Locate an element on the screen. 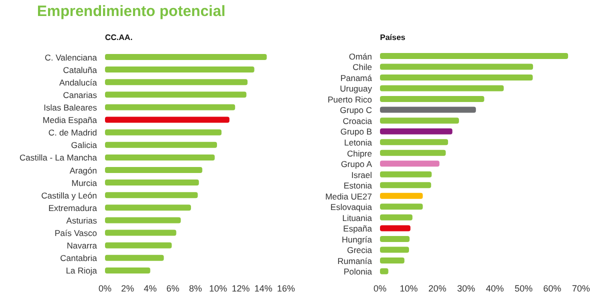 The image size is (607, 301). x-tick-label: 8% is located at coordinates (195, 288).